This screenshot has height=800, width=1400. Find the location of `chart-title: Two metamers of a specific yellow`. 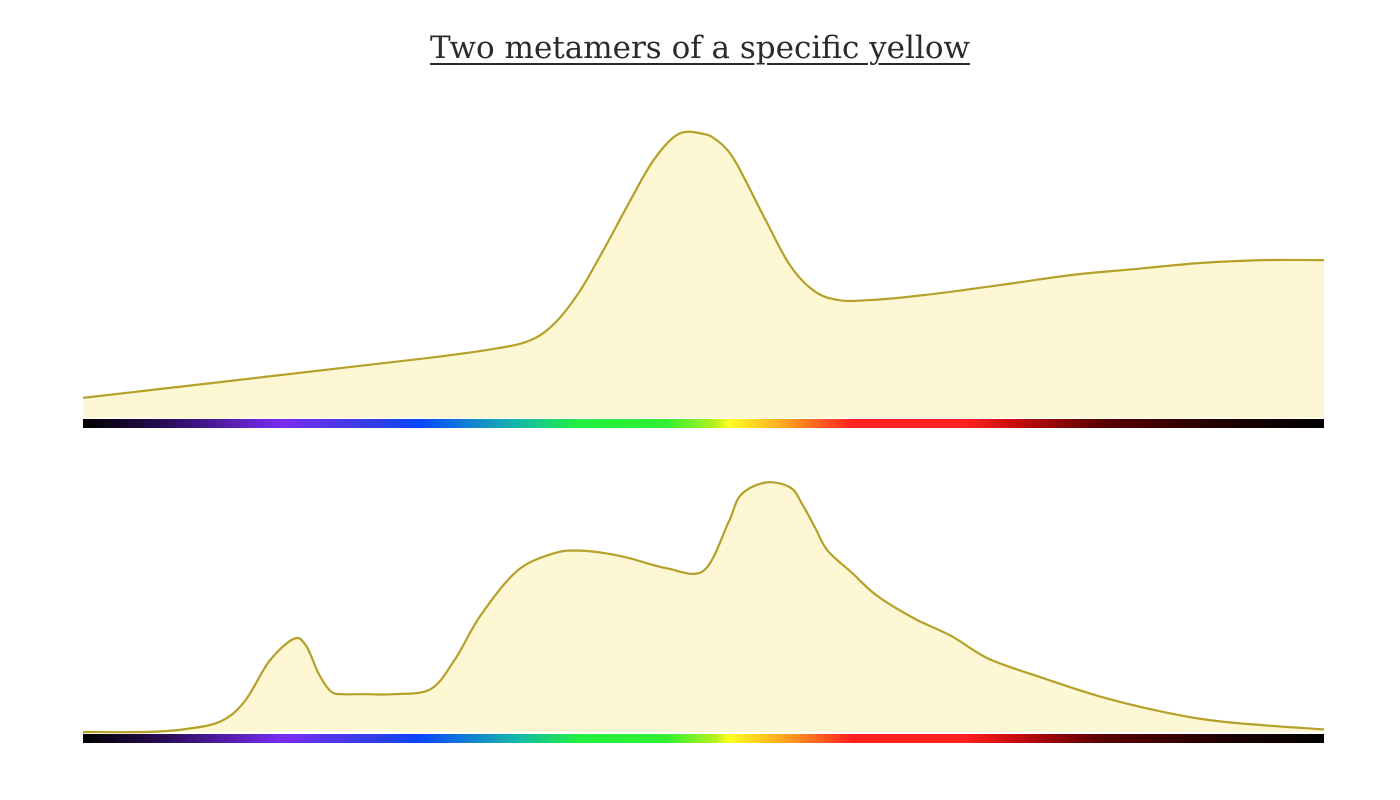

chart-title: Two metamers of a specific yellow is located at coordinates (700, 48).